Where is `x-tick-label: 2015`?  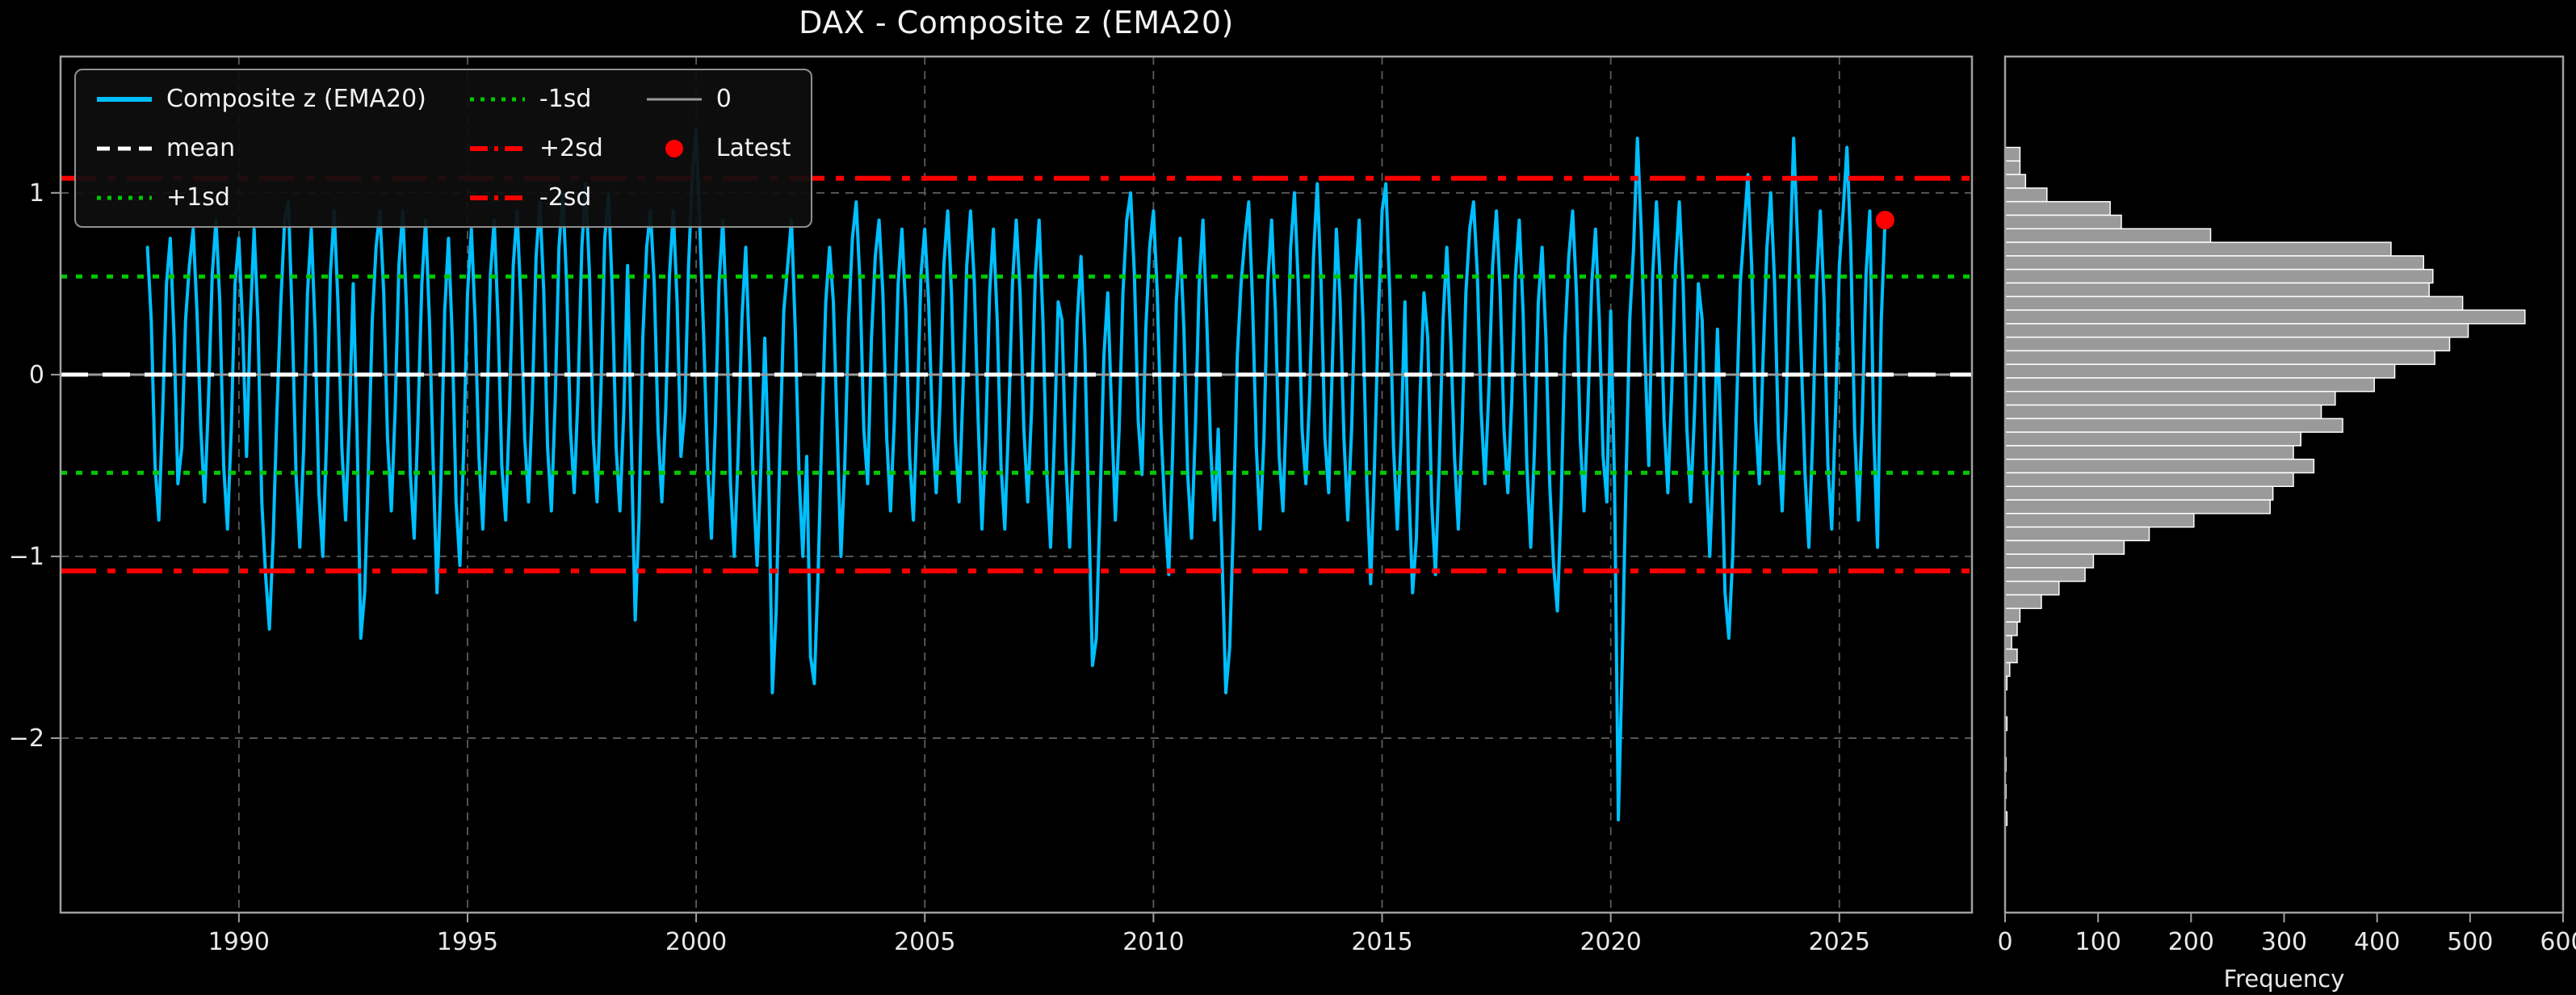 x-tick-label: 2015 is located at coordinates (1381, 942).